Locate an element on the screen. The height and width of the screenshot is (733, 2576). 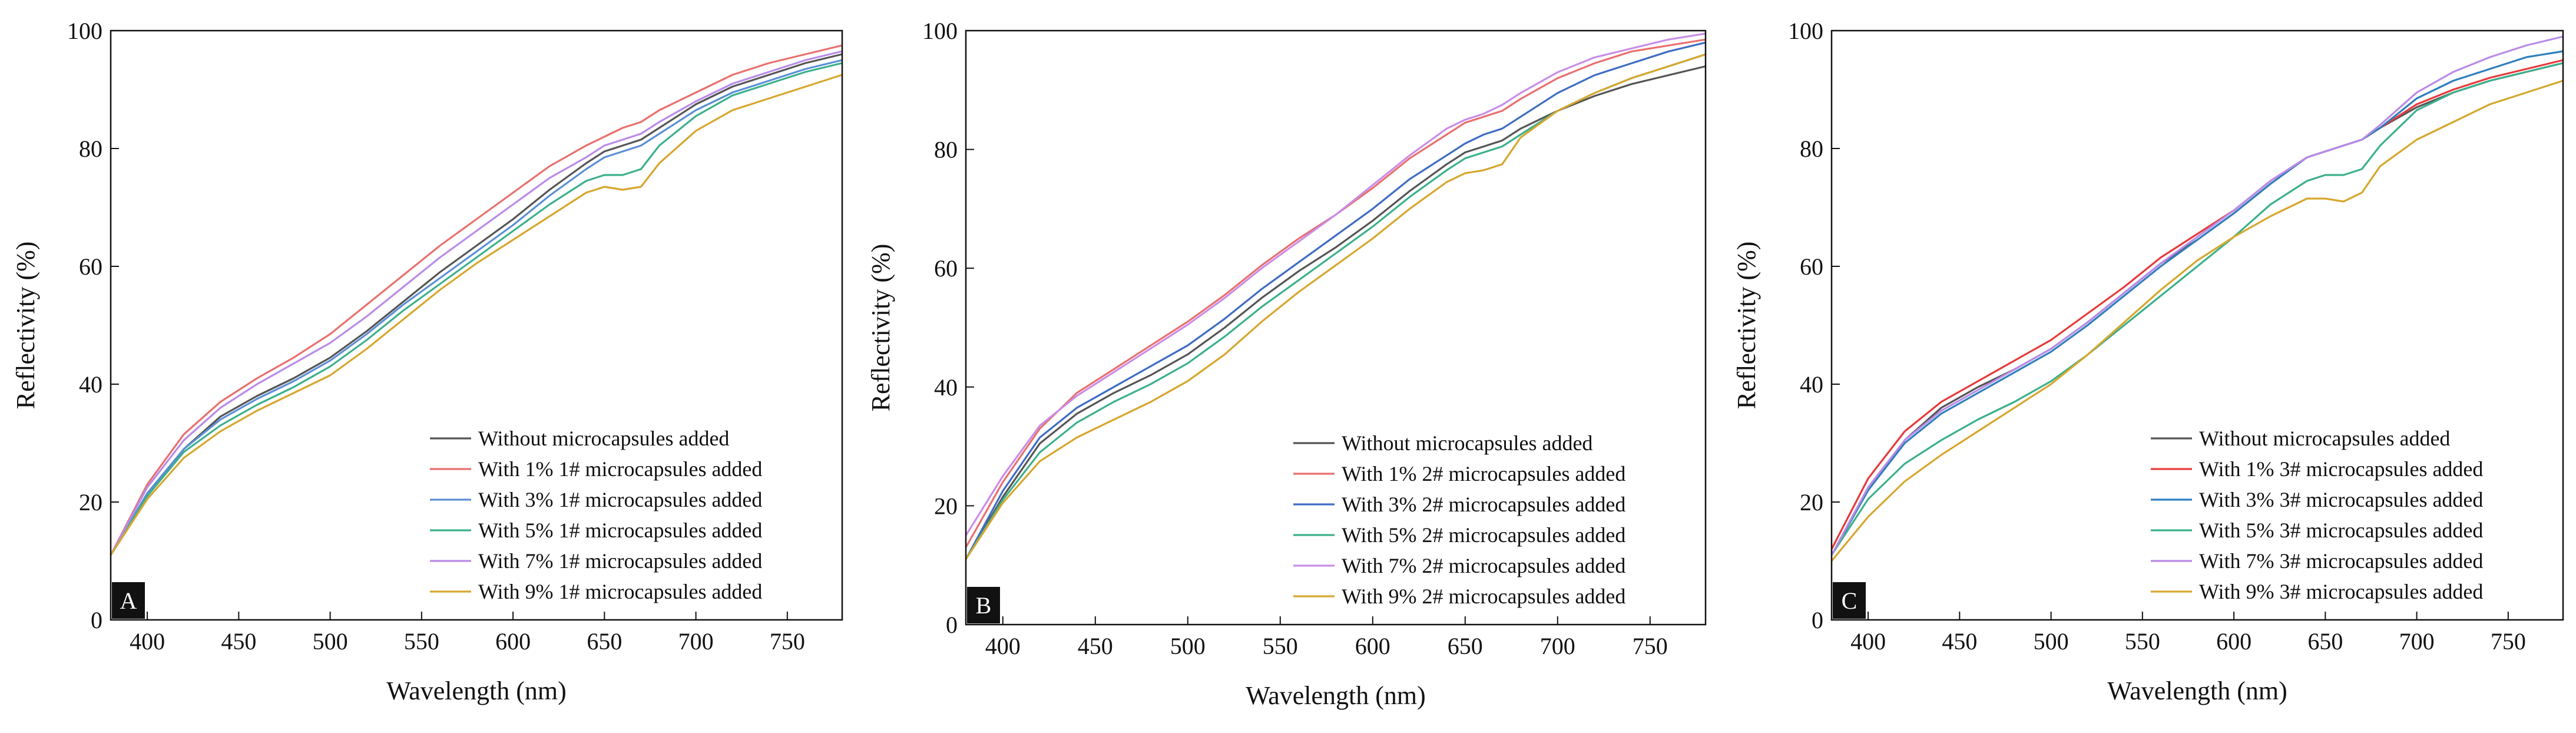
panel-label: B is located at coordinates (984, 606).